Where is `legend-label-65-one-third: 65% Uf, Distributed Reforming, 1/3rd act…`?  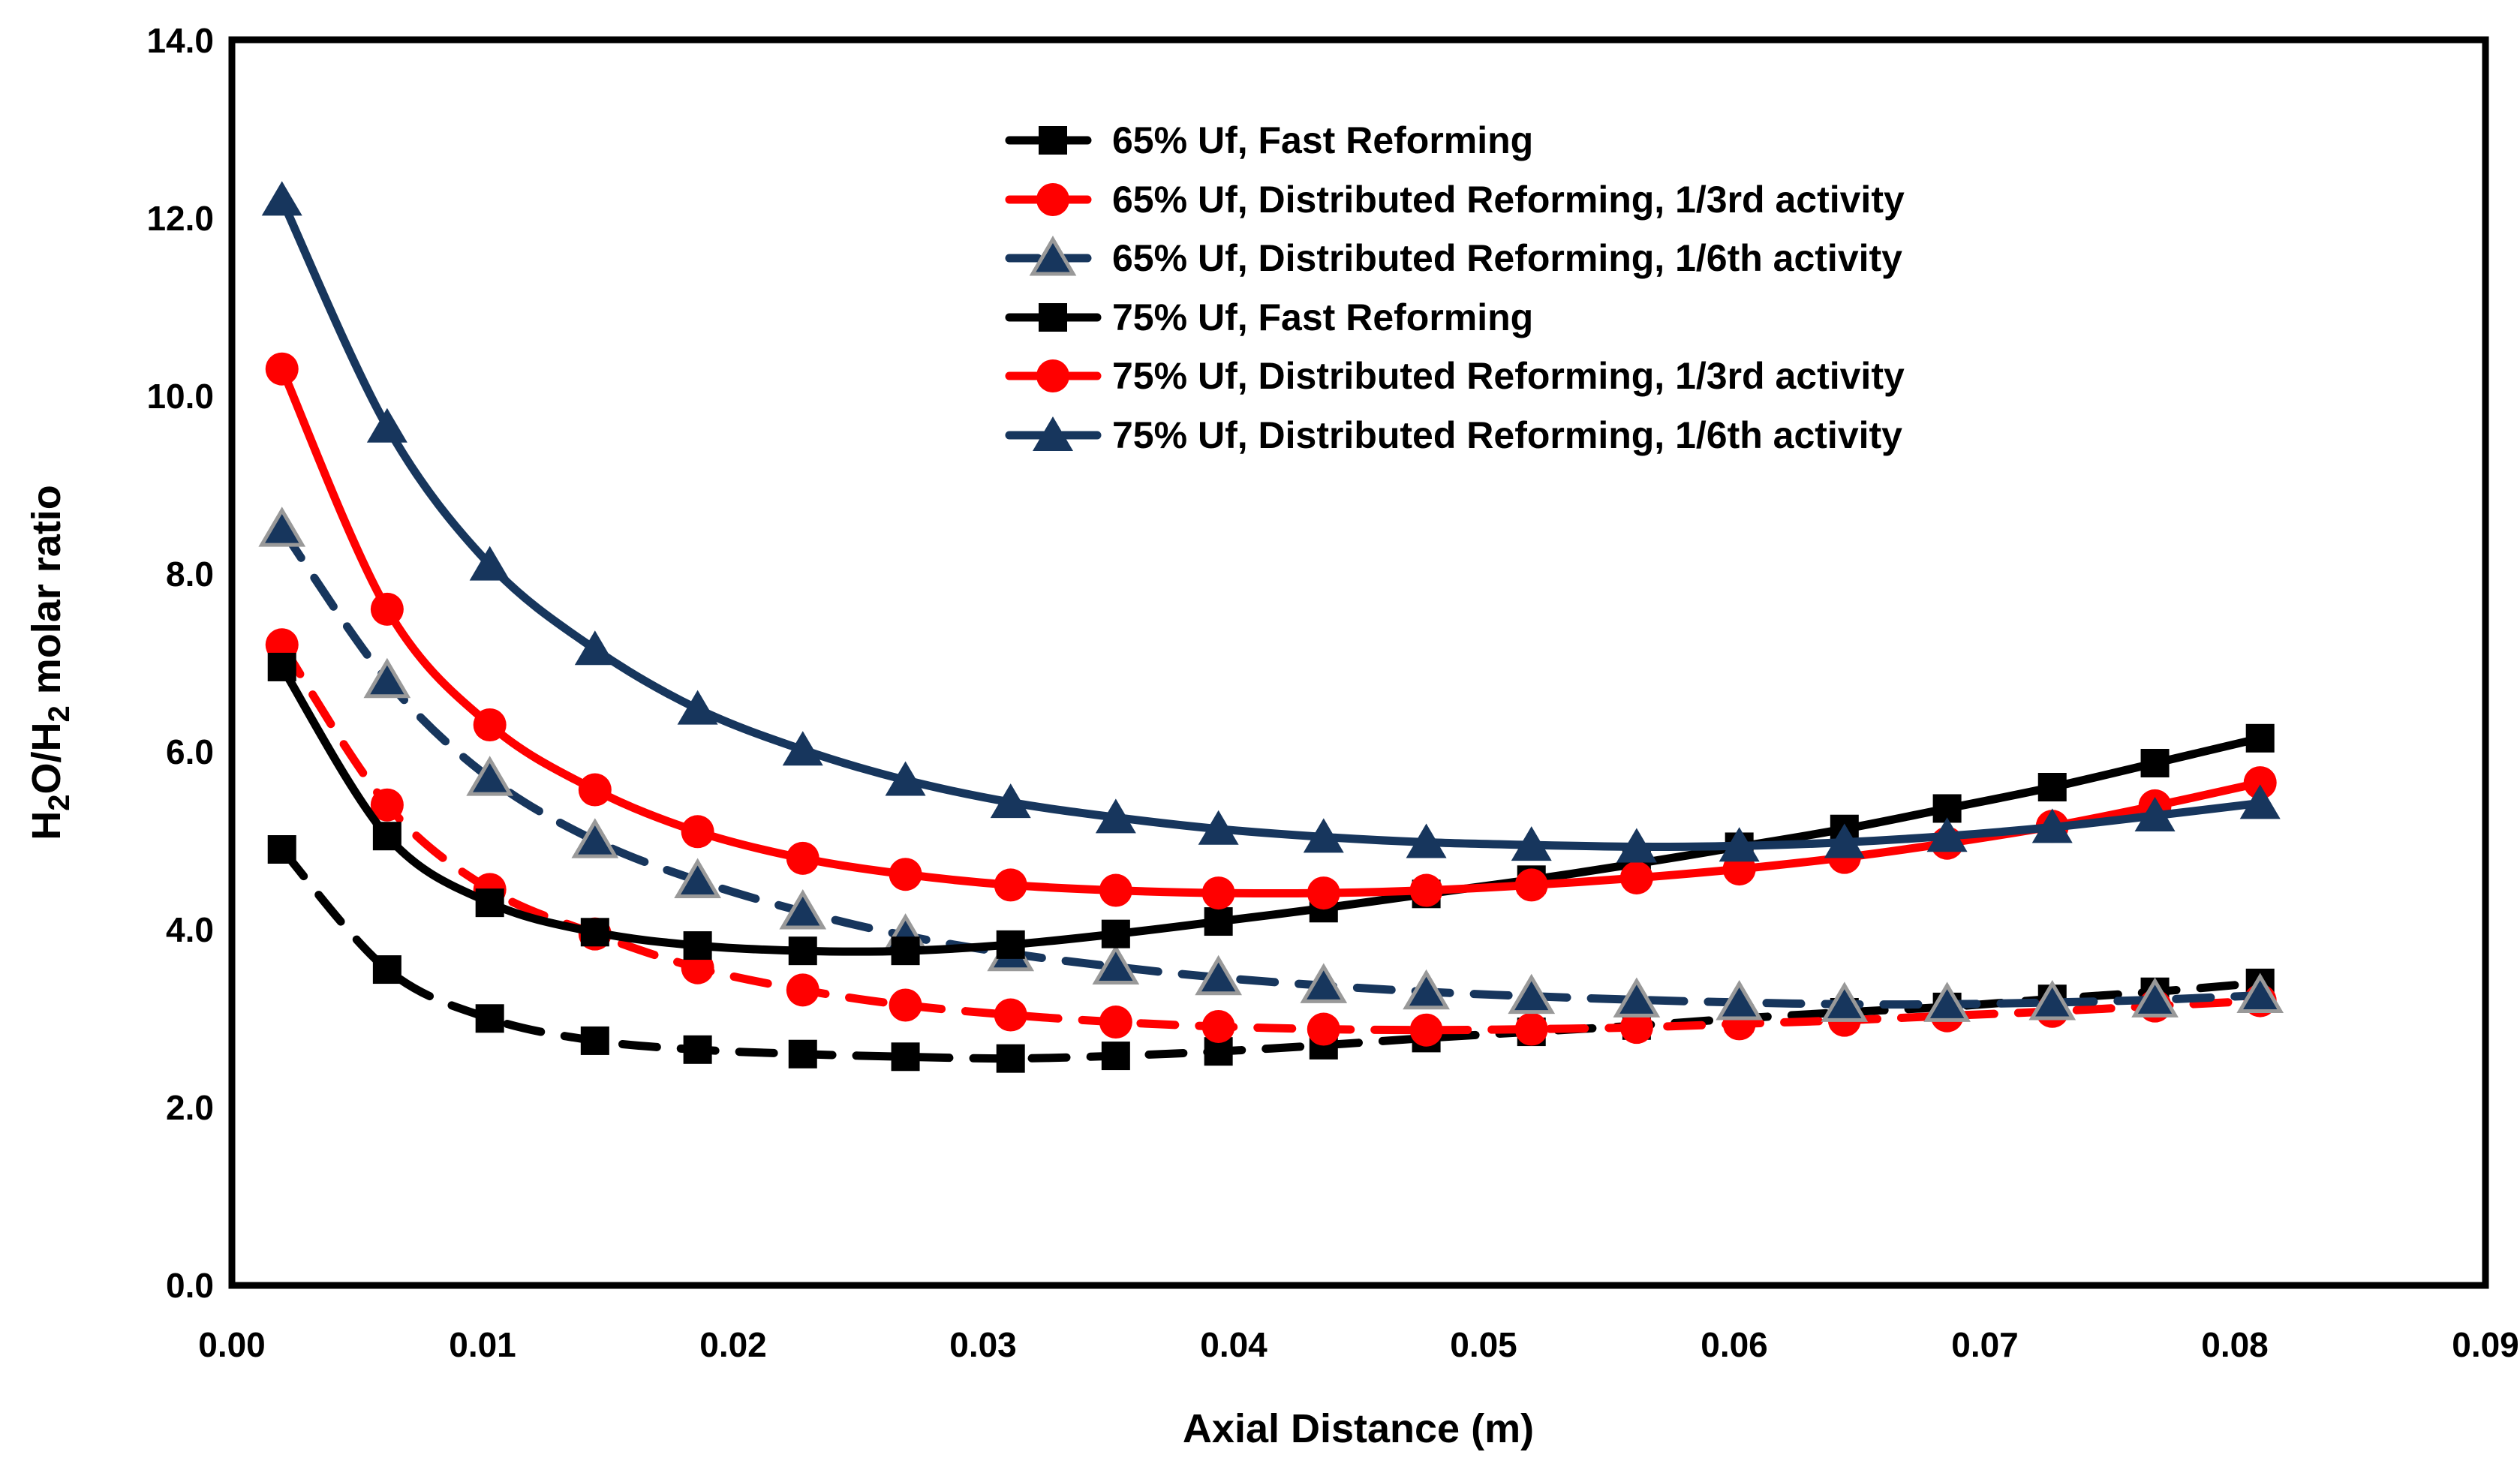 legend-label-65-one-third: 65% Uf, Distributed Reforming, 1/3rd act… is located at coordinates (1508, 200).